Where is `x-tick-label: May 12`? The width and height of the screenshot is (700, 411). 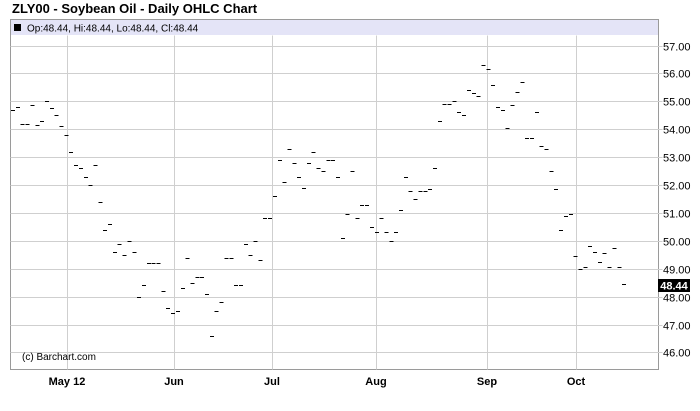
x-tick-label: May 12 is located at coordinates (67, 382).